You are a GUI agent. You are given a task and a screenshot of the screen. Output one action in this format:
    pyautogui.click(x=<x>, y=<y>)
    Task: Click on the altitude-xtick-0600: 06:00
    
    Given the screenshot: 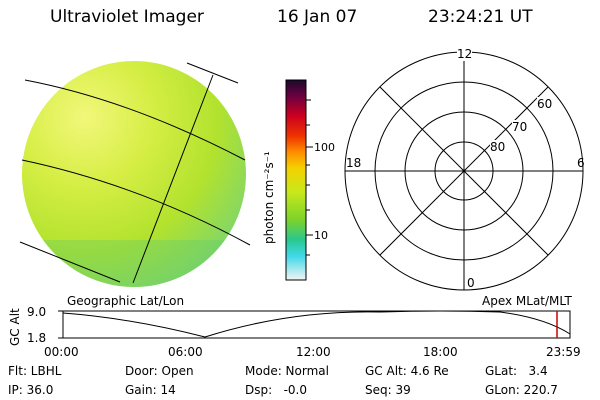 What is the action you would take?
    pyautogui.click(x=185, y=352)
    